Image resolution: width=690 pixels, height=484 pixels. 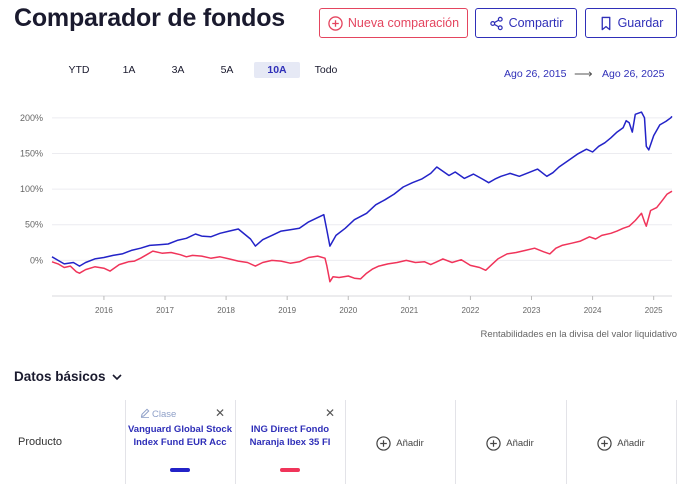 I want to click on tab-ytd: YTD, so click(x=79, y=70).